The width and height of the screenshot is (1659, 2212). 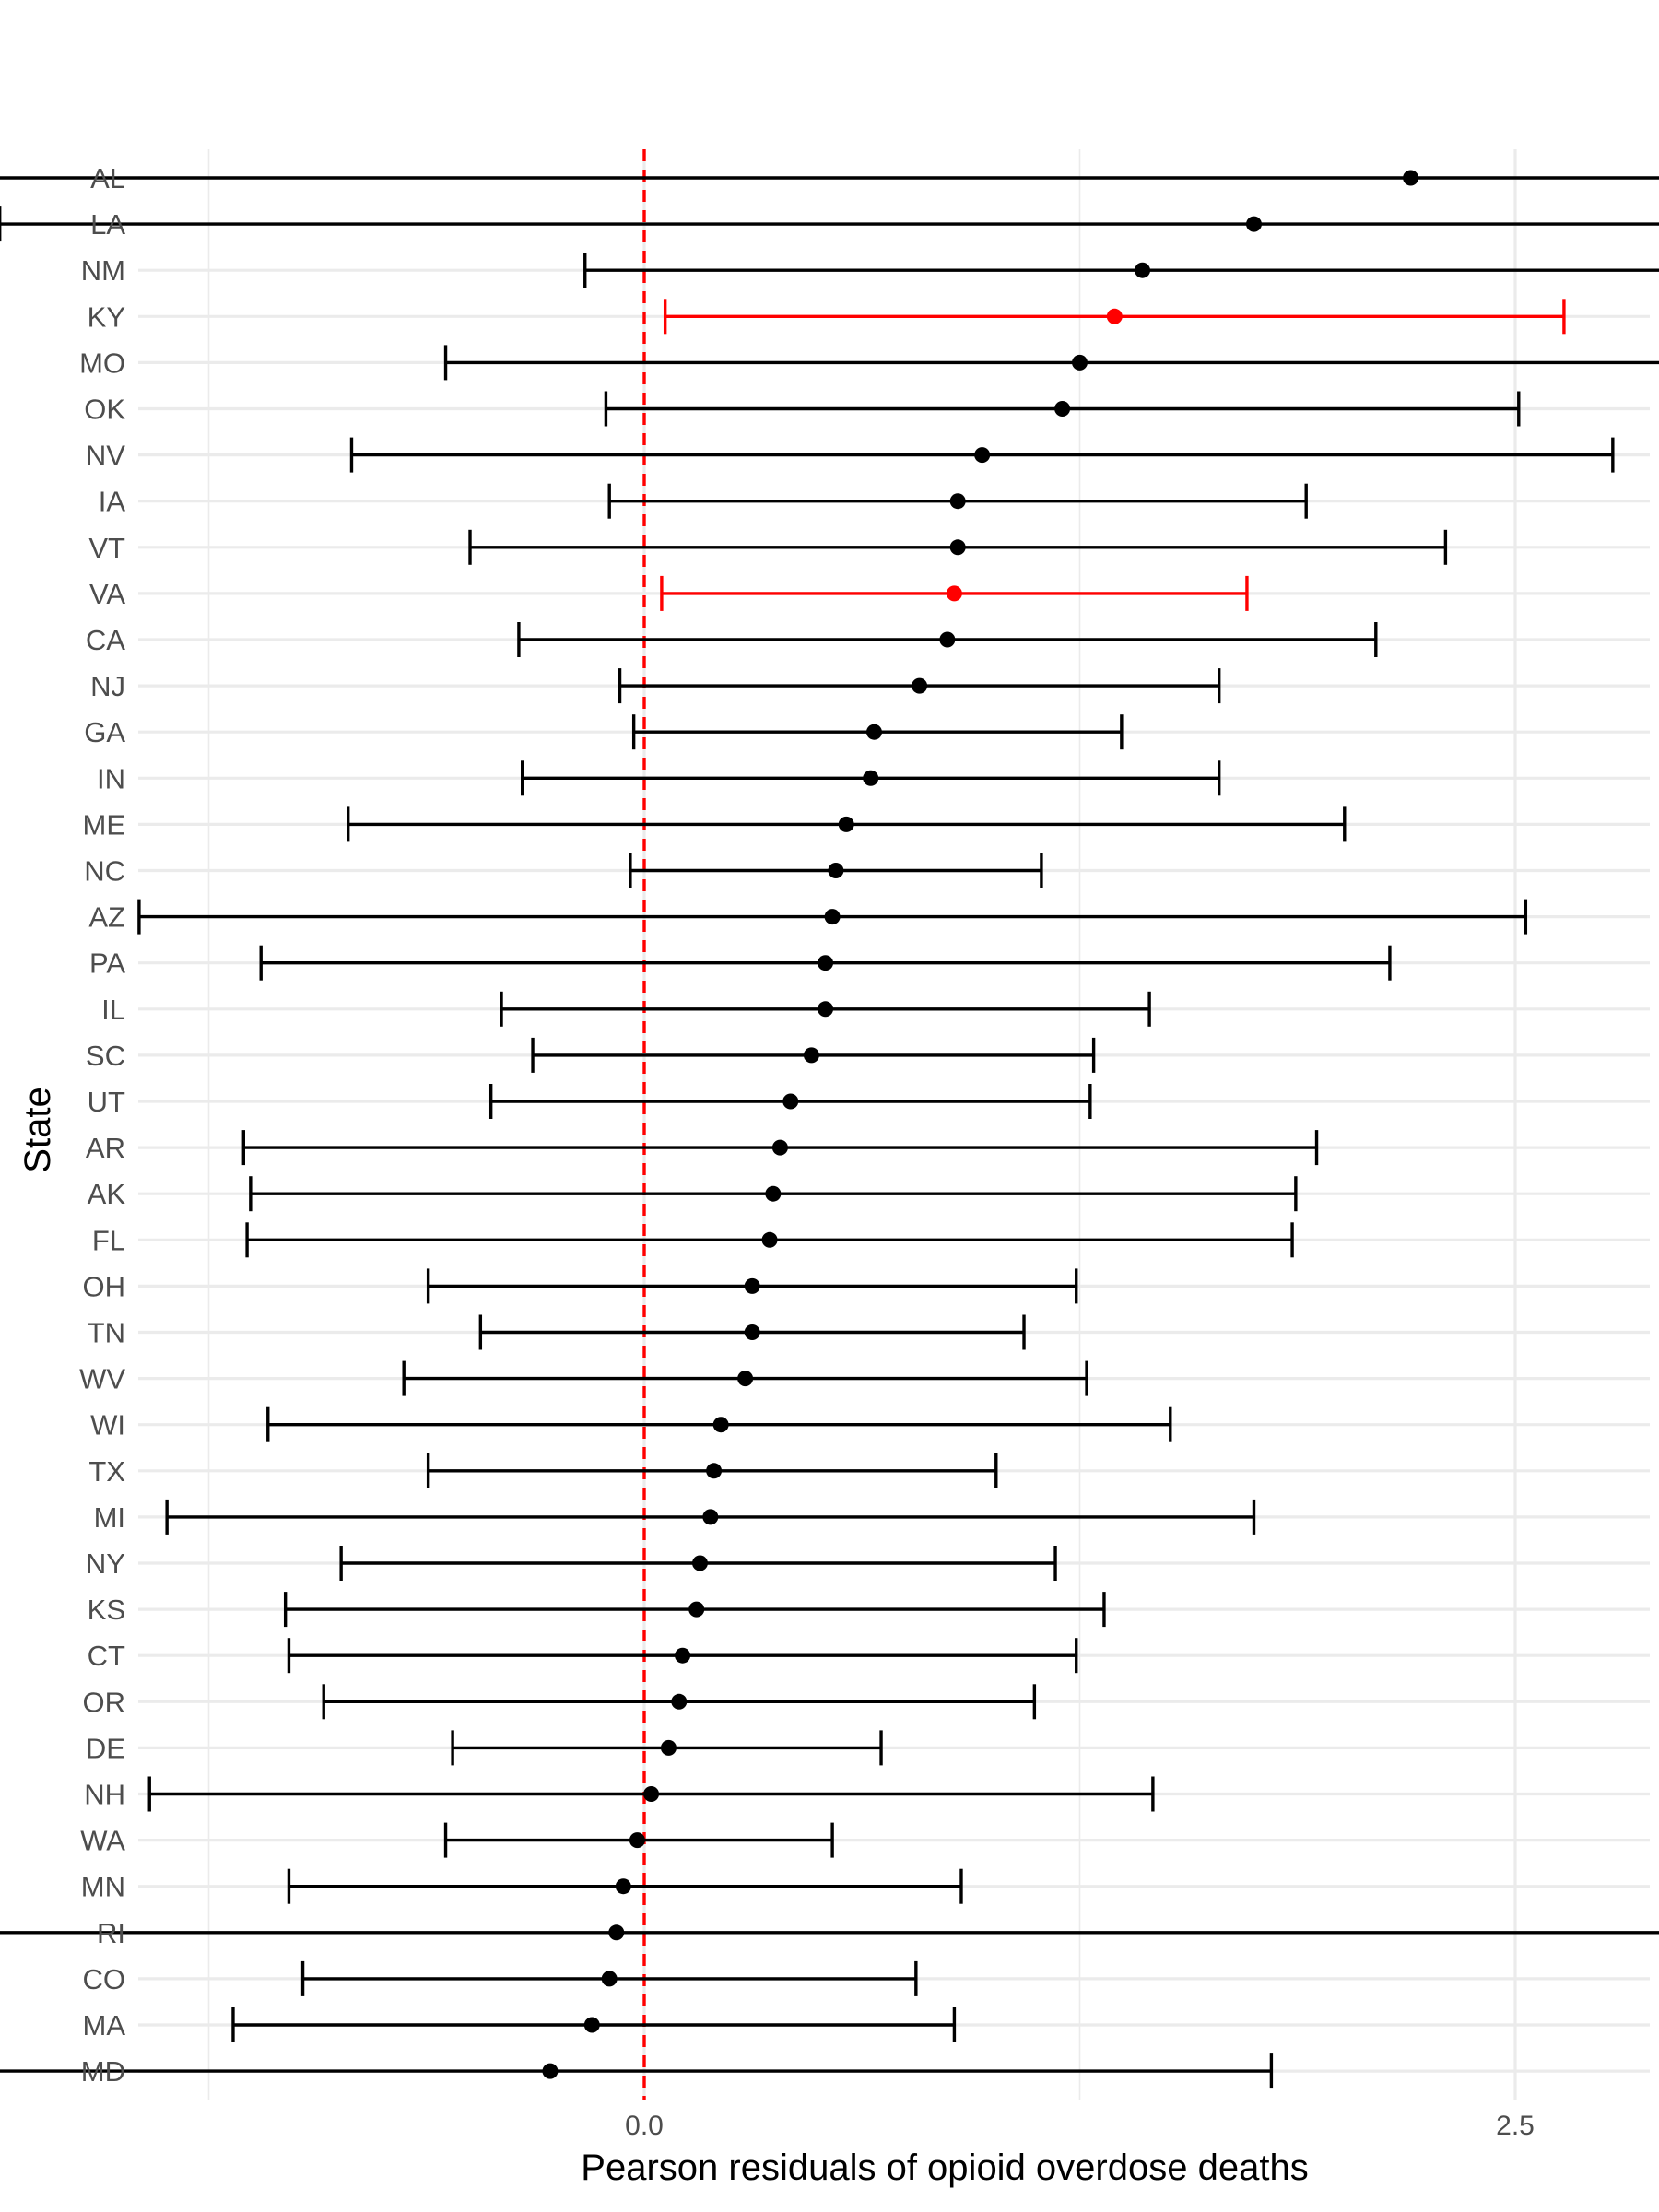 What do you see at coordinates (591, 2025) in the screenshot?
I see `point-estimate-ma` at bounding box center [591, 2025].